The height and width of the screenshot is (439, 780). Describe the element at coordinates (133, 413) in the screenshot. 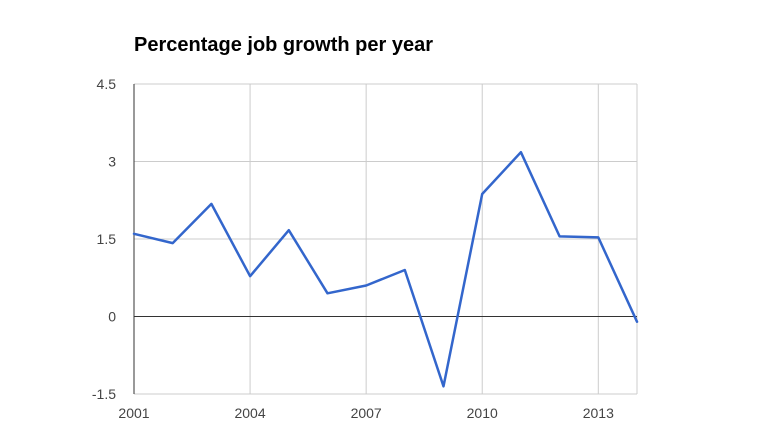

I see `x-tick-label: 2001` at that location.